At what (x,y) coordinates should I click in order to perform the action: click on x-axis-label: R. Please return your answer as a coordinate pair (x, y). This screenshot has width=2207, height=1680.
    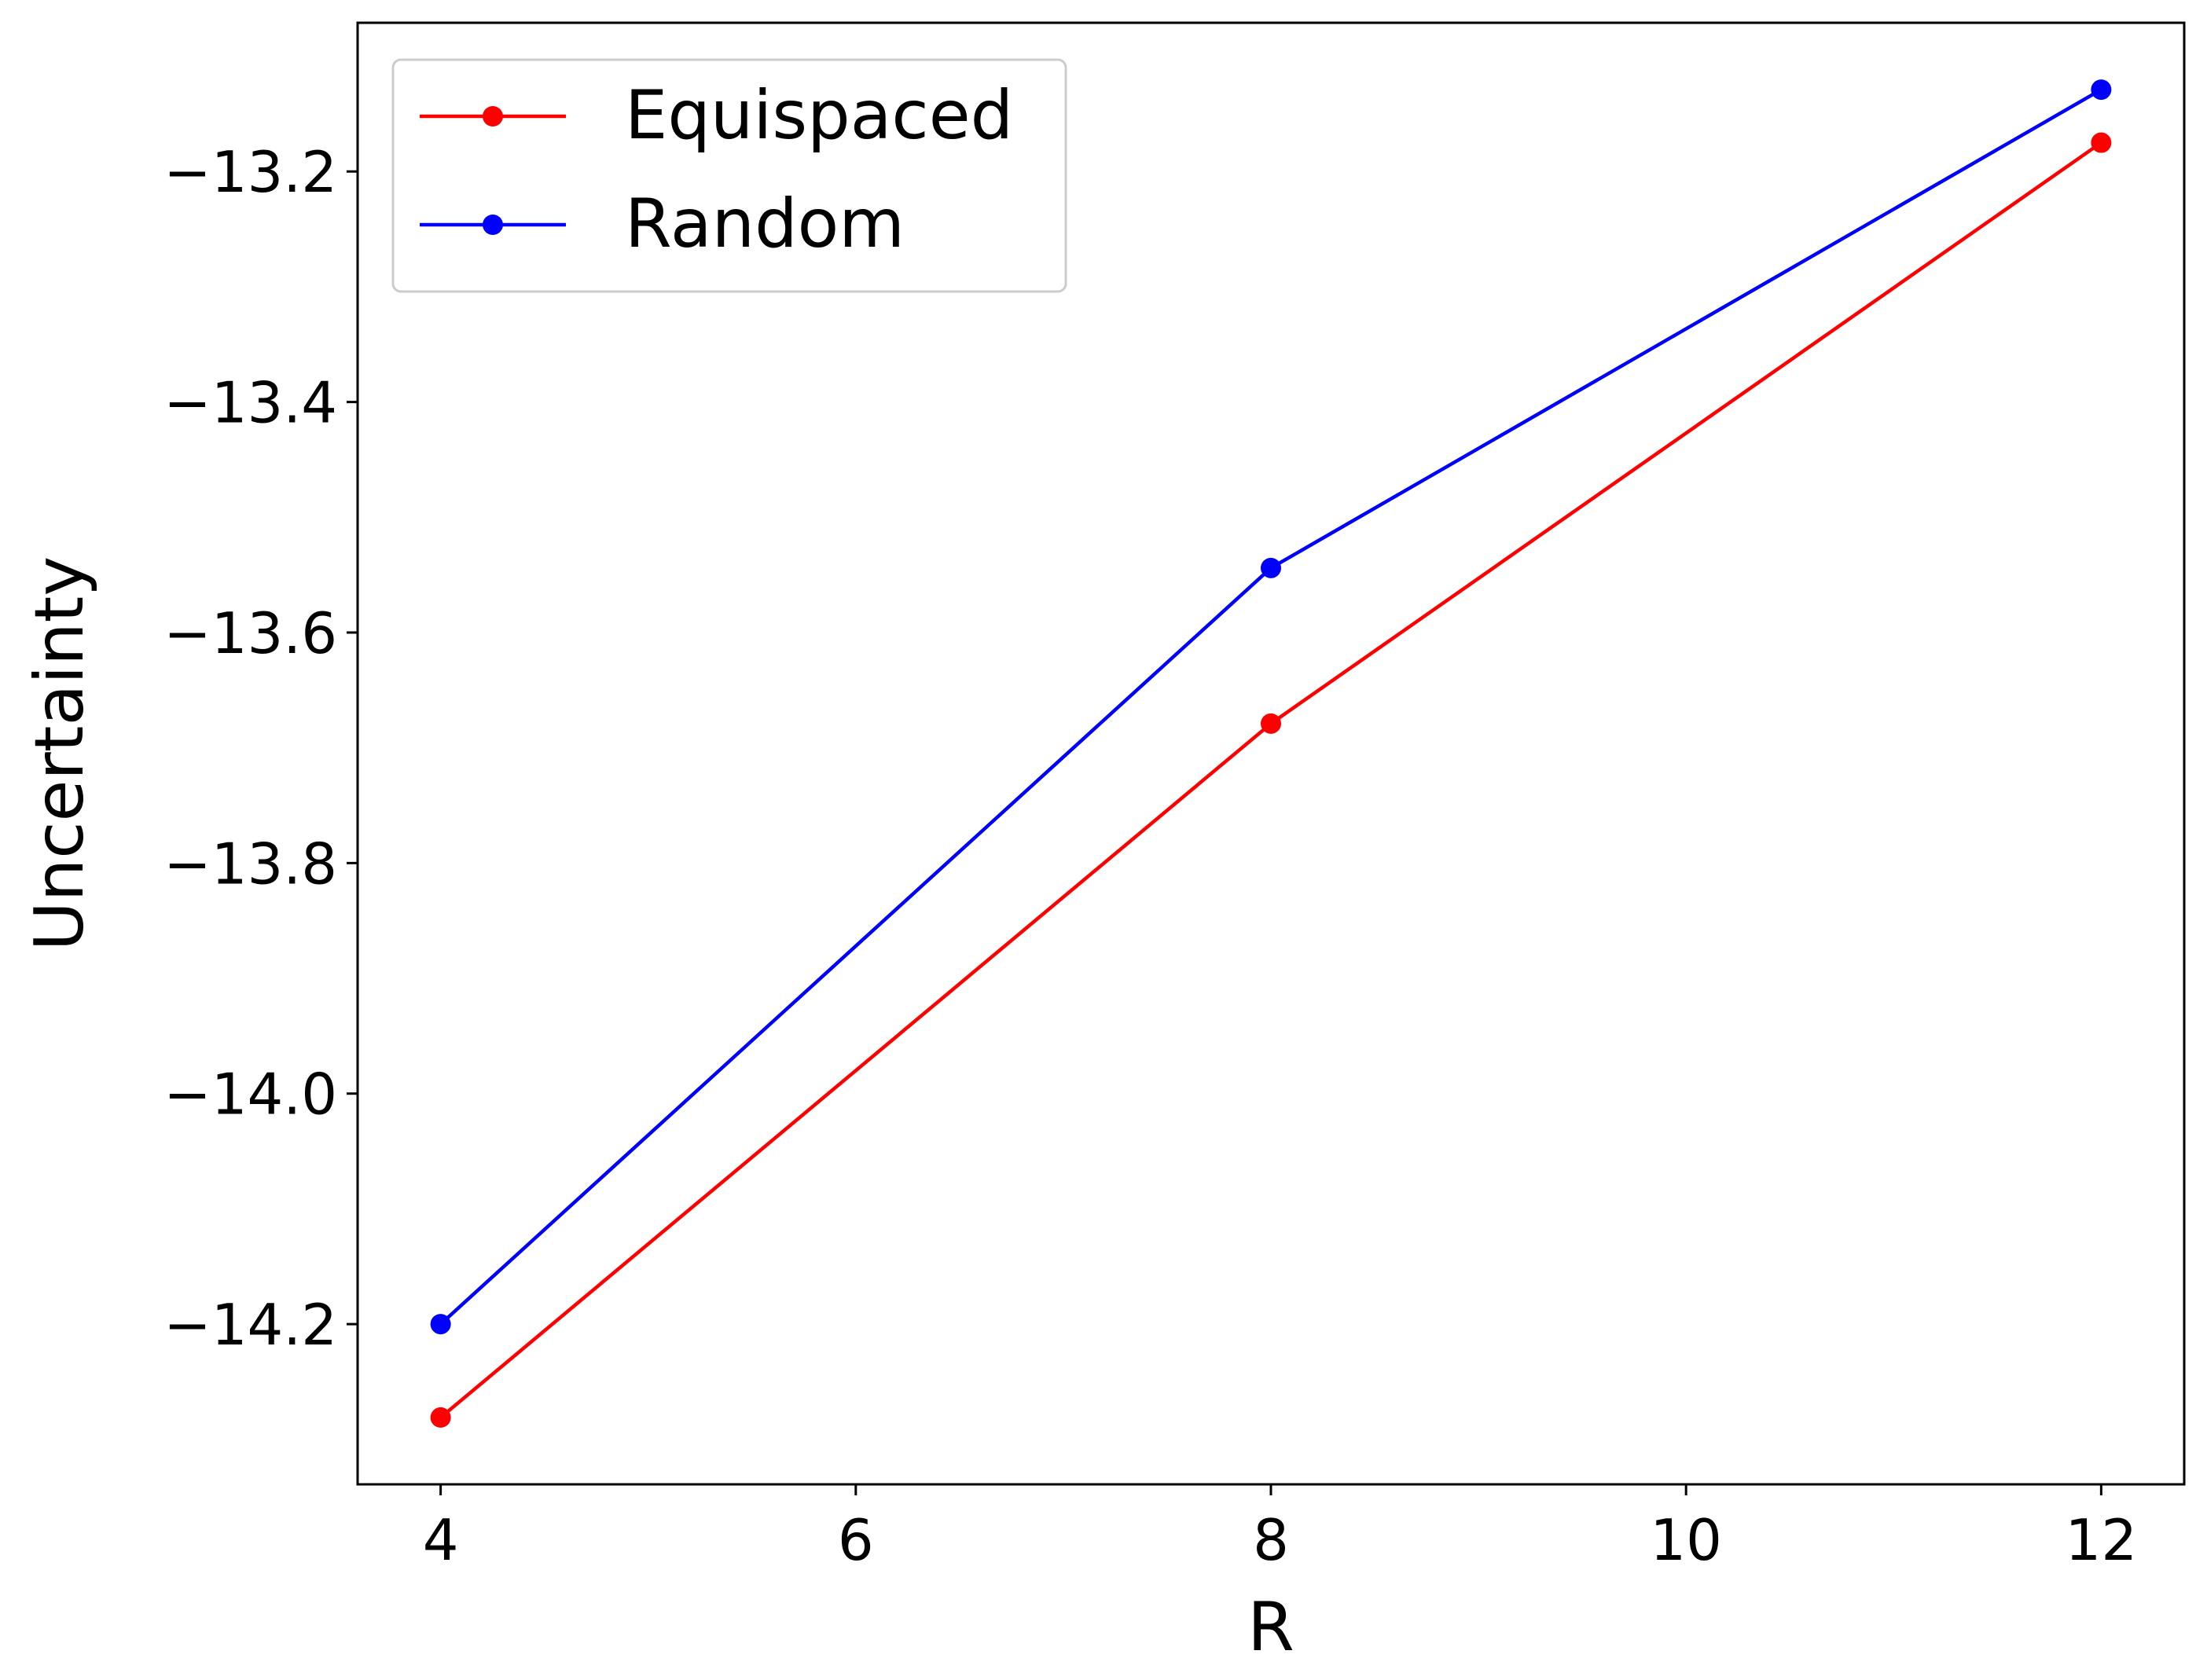
    Looking at the image, I should click on (1270, 1627).